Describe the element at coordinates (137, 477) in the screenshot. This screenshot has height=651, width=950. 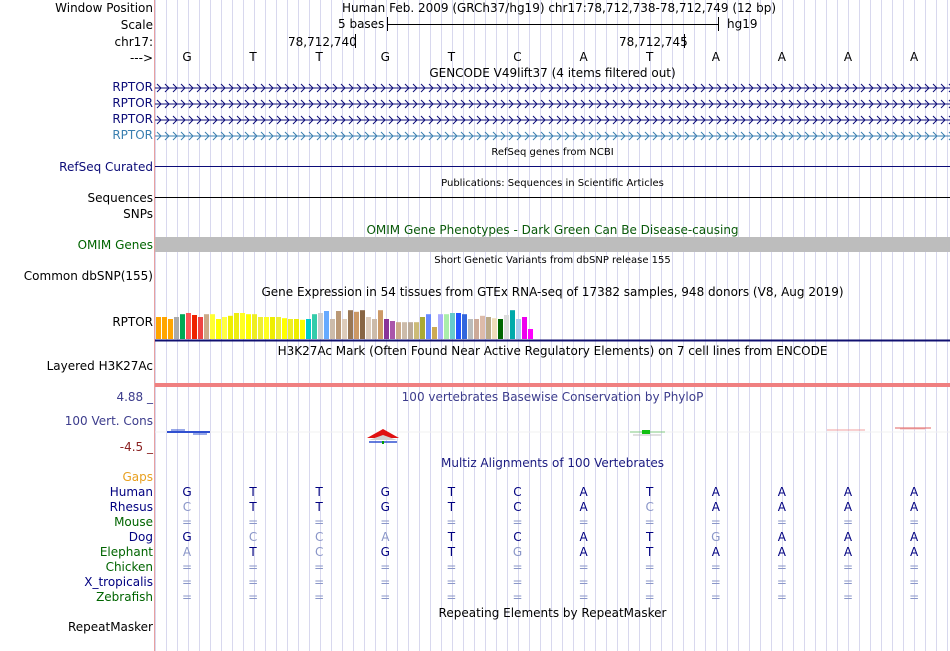
I see `label-gaps: Gaps` at that location.